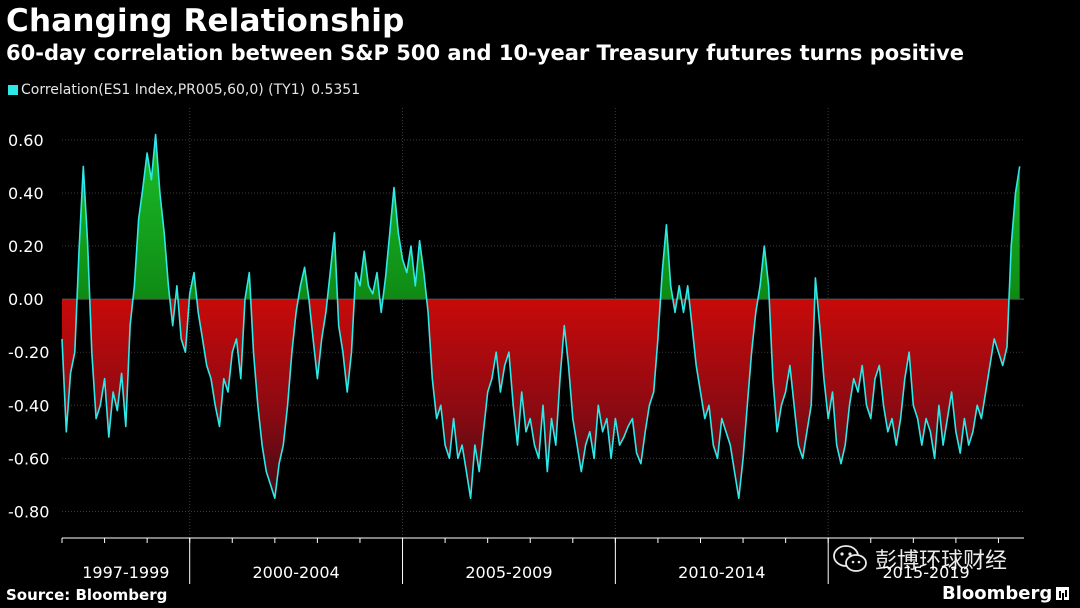  Describe the element at coordinates (997, 593) in the screenshot. I see `brand-text: Bloomberg` at that location.